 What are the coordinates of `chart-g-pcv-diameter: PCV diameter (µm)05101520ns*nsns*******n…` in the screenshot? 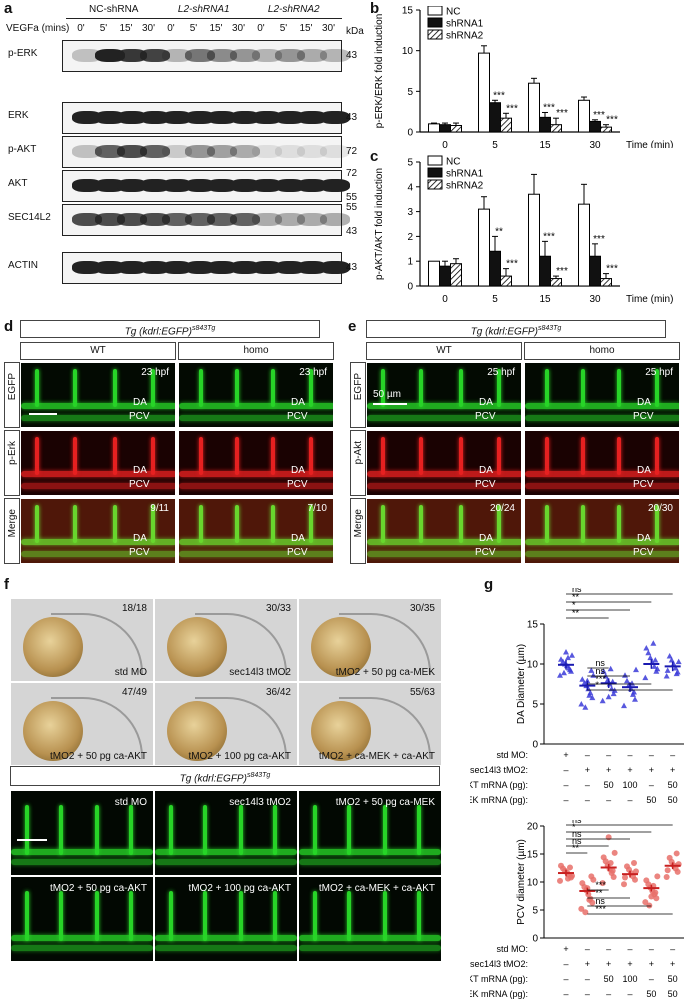 It's located at (577, 909).